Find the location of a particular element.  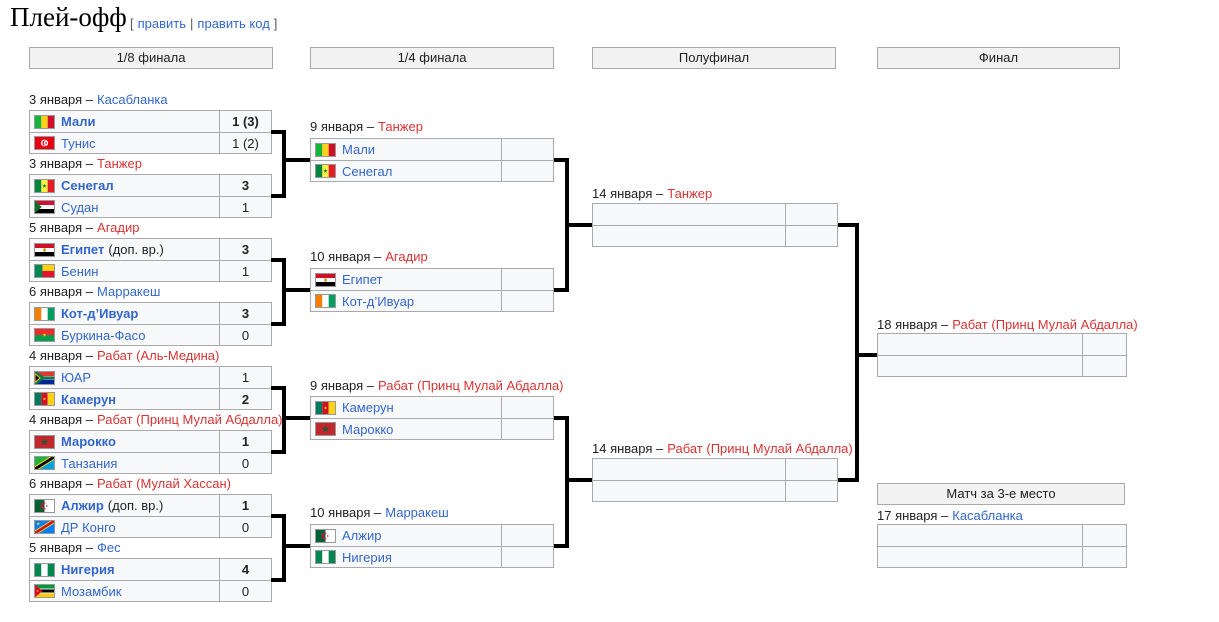

score-cell: 3 is located at coordinates (245, 249).